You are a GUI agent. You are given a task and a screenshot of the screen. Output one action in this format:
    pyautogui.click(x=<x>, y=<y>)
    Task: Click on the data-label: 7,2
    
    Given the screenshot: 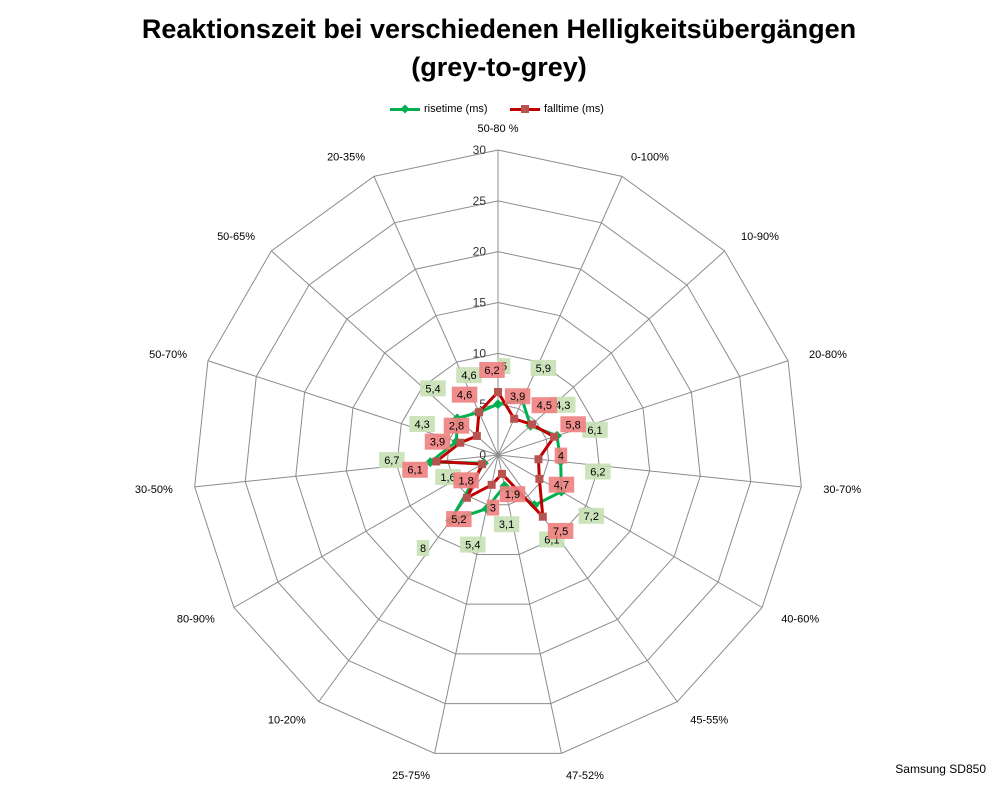 What is the action you would take?
    pyautogui.click(x=591, y=517)
    